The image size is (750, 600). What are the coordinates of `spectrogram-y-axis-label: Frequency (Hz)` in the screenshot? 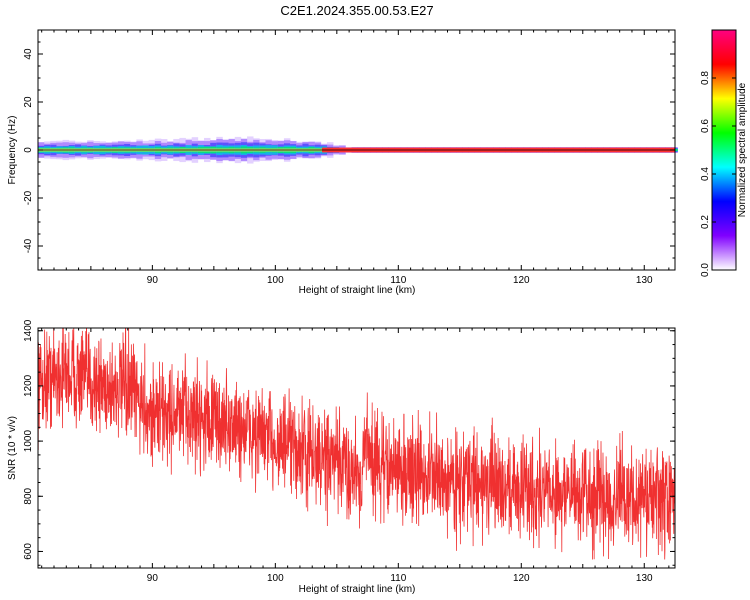 It's located at (12, 150).